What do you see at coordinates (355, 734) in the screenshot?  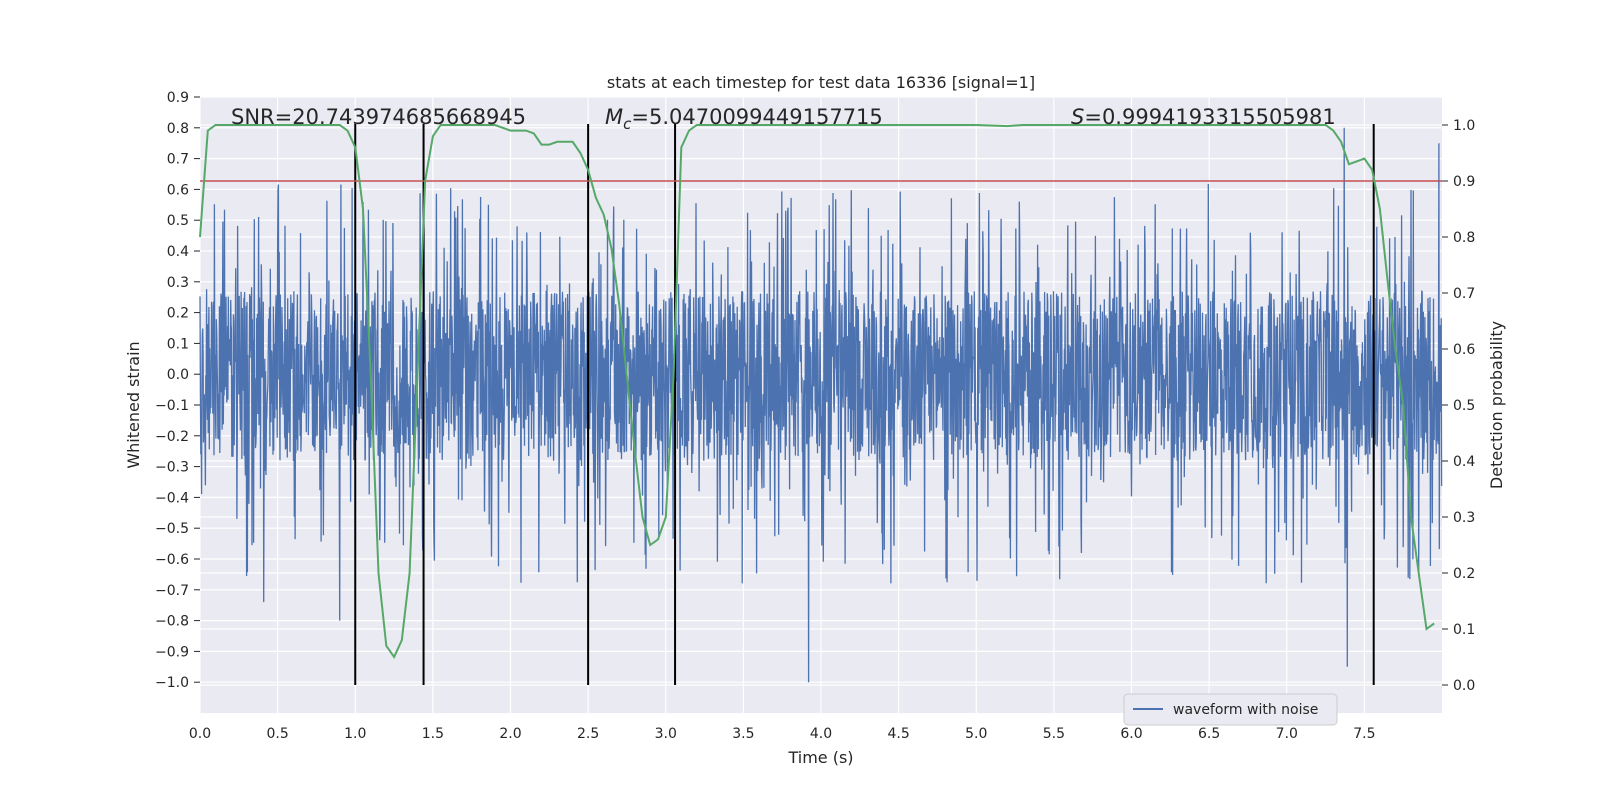 I see `x-tick-label: 1.0` at bounding box center [355, 734].